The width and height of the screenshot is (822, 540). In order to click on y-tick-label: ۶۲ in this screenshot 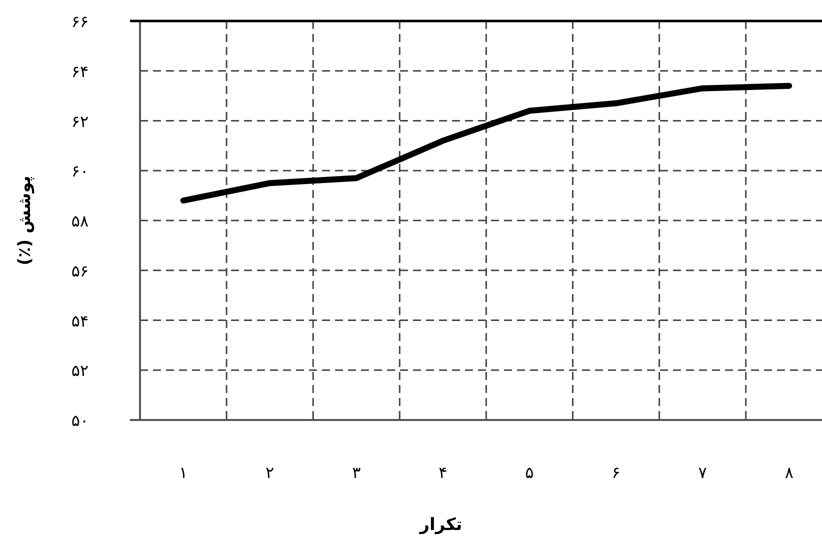, I will do `click(80, 121)`.